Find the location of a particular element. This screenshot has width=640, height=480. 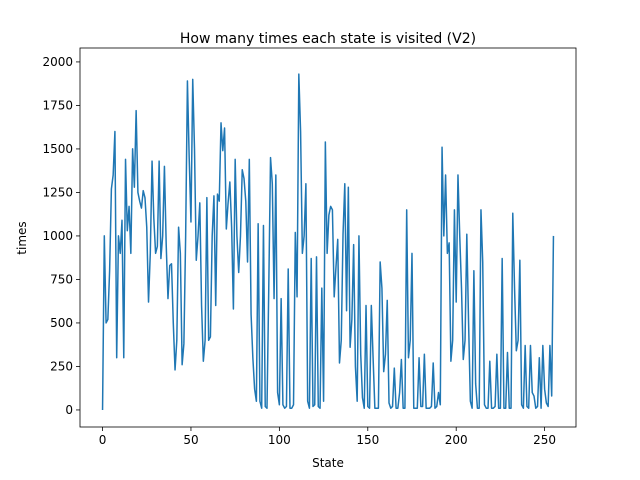

x-tick-label: 50 is located at coordinates (190, 440).